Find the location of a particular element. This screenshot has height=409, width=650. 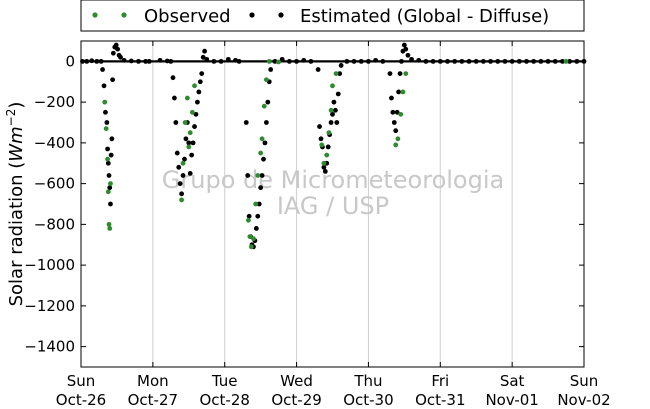

x-tick-label-day: Wed is located at coordinates (296, 381).